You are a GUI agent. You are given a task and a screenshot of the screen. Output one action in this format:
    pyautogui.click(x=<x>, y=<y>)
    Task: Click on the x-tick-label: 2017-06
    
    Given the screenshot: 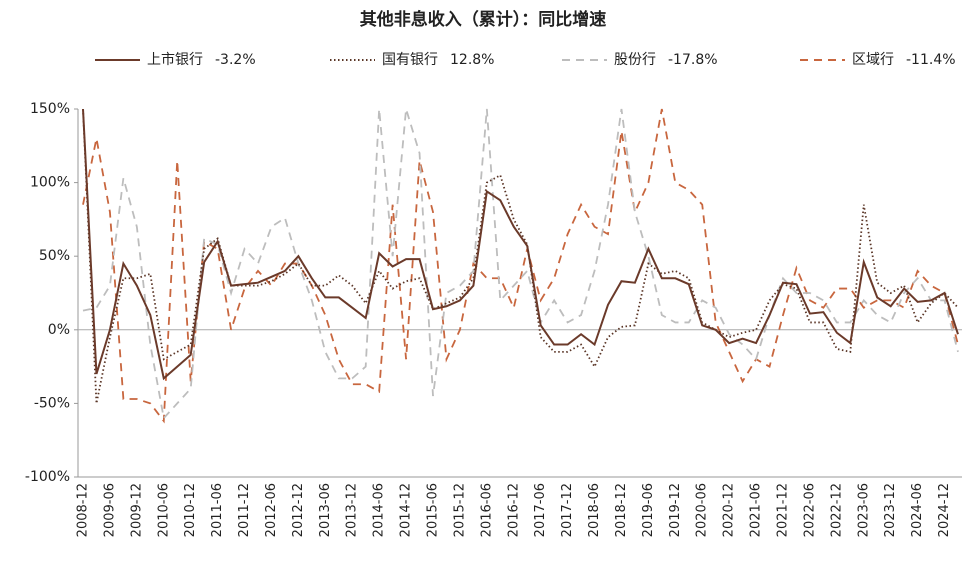 What is the action you would take?
    pyautogui.click(x=540, y=510)
    